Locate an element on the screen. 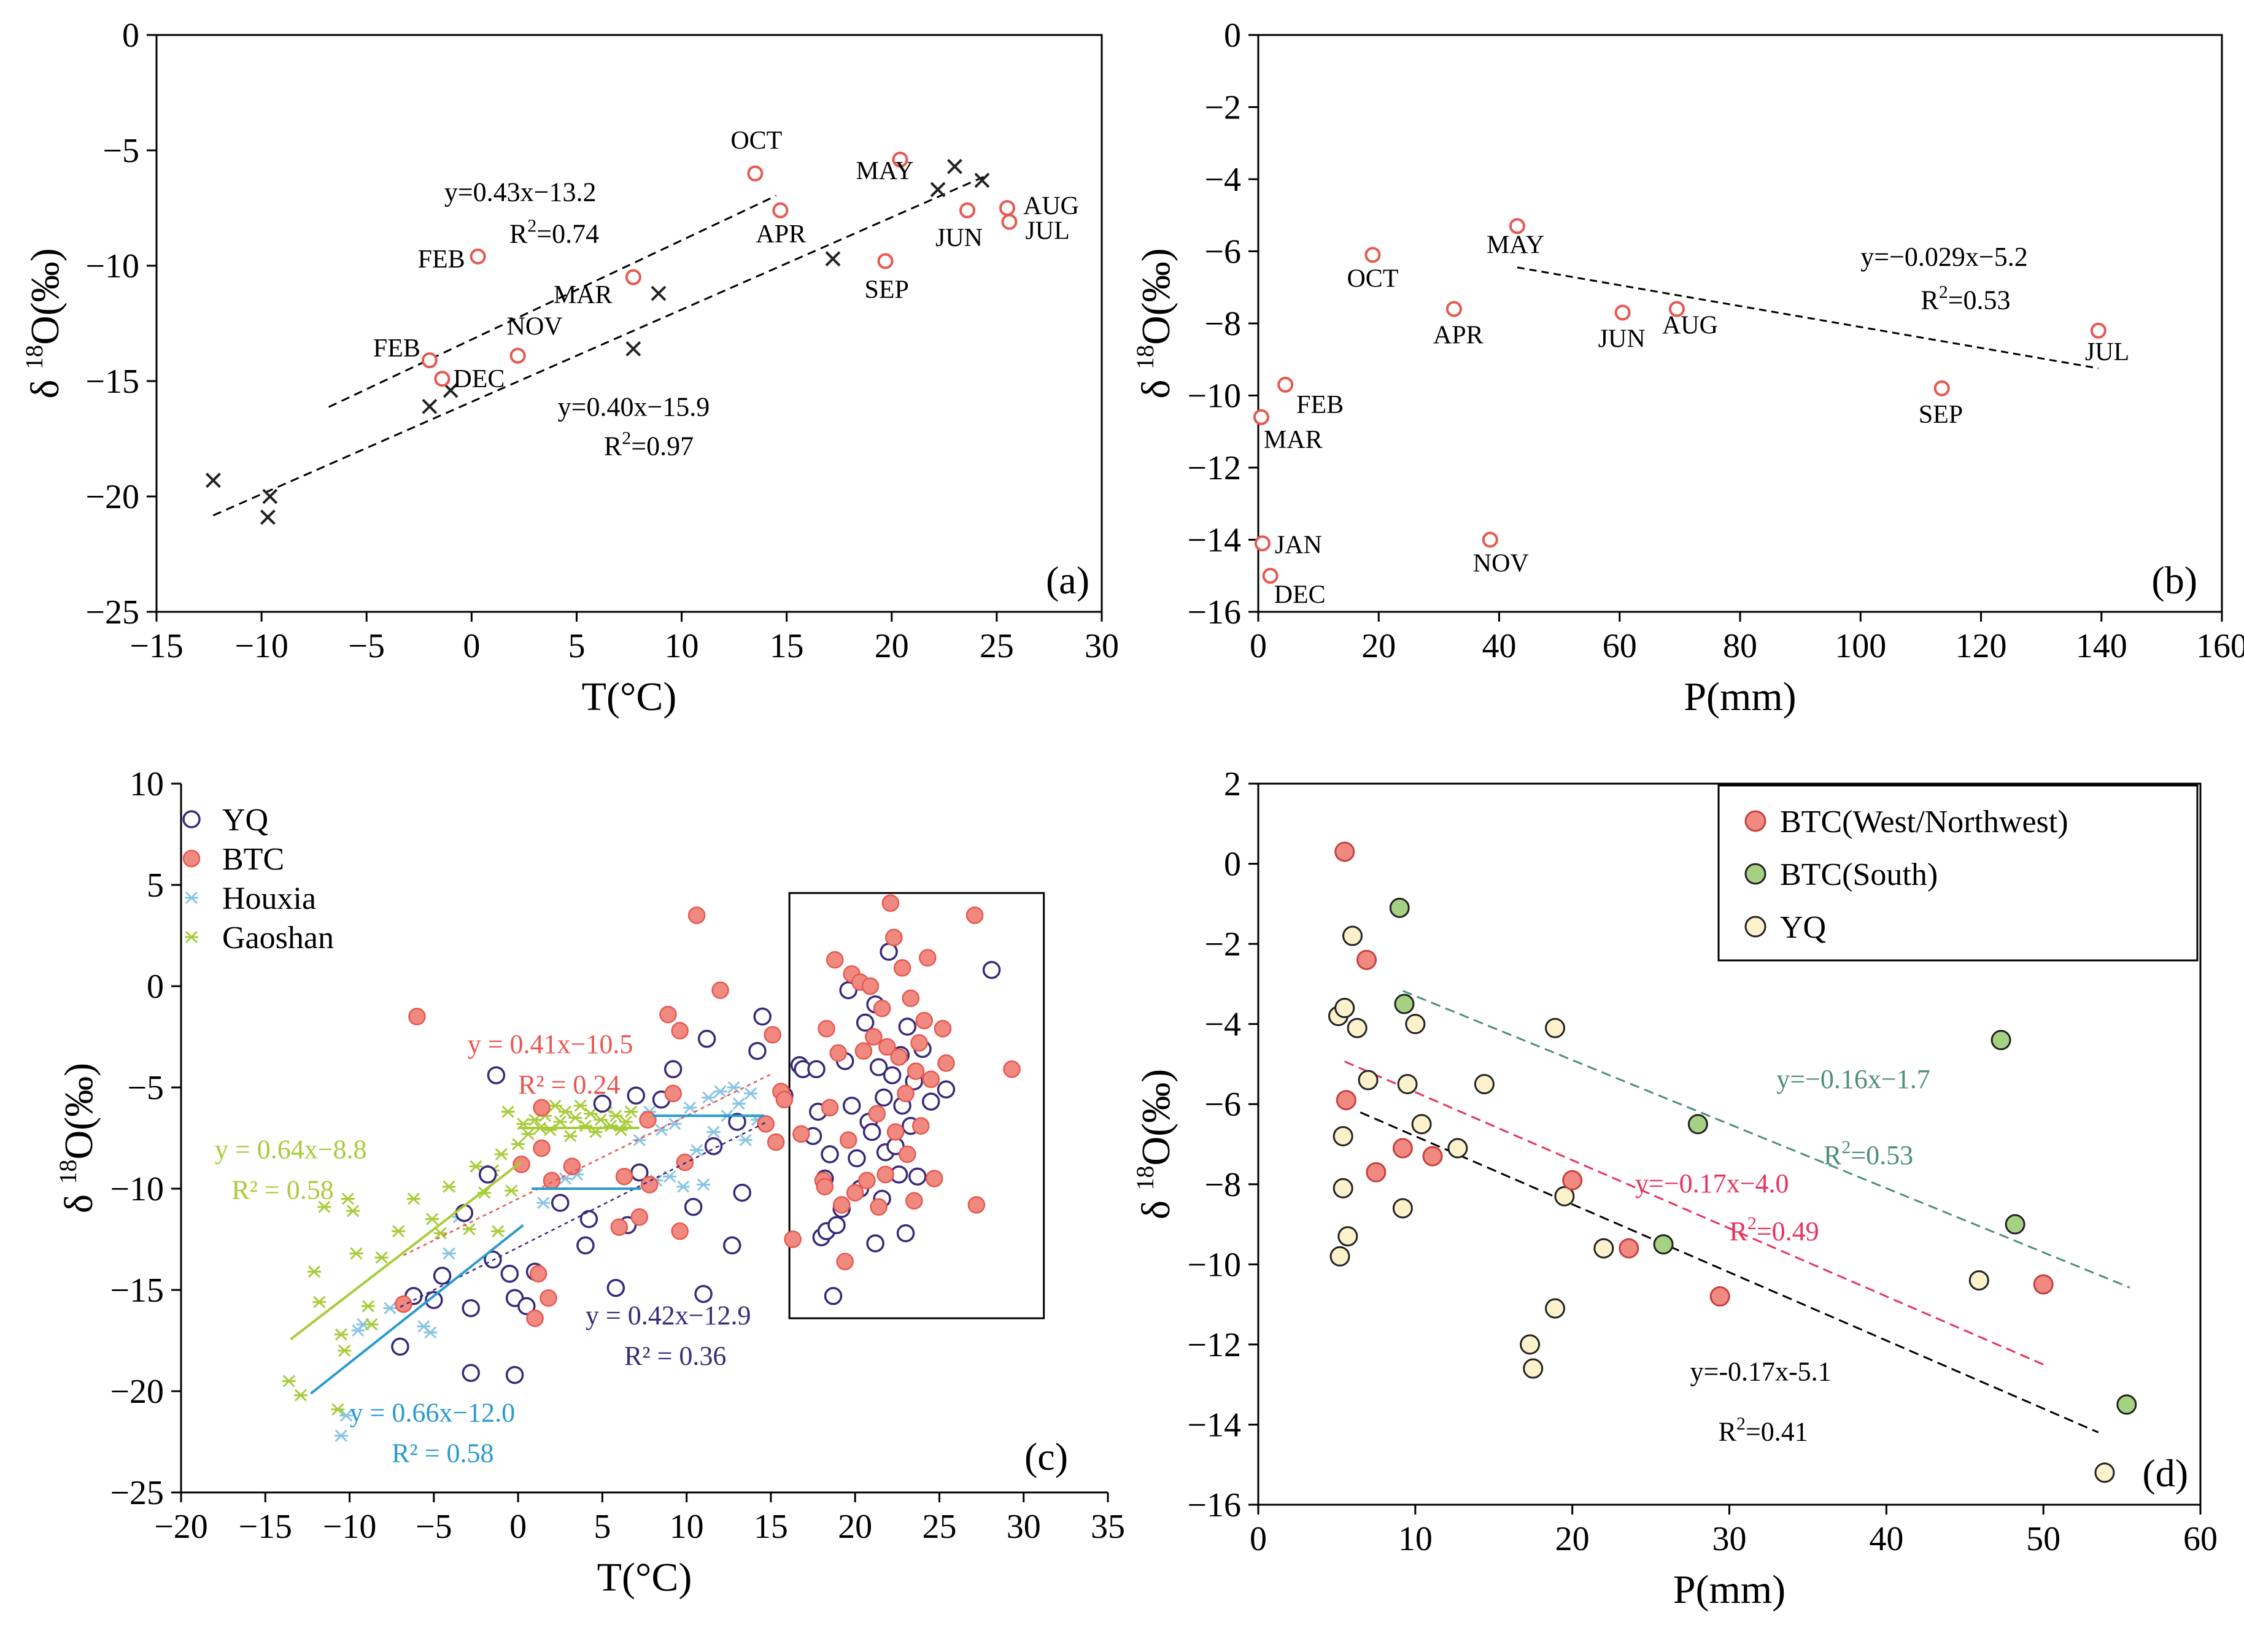 The width and height of the screenshot is (2244, 1652). legend-marker-btc is located at coordinates (191, 858).